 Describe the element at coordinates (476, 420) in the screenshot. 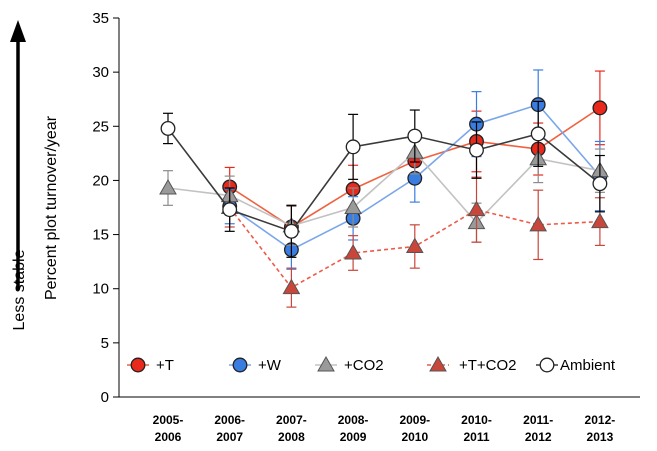

I see `x-tick-label-line1: 2010-` at that location.